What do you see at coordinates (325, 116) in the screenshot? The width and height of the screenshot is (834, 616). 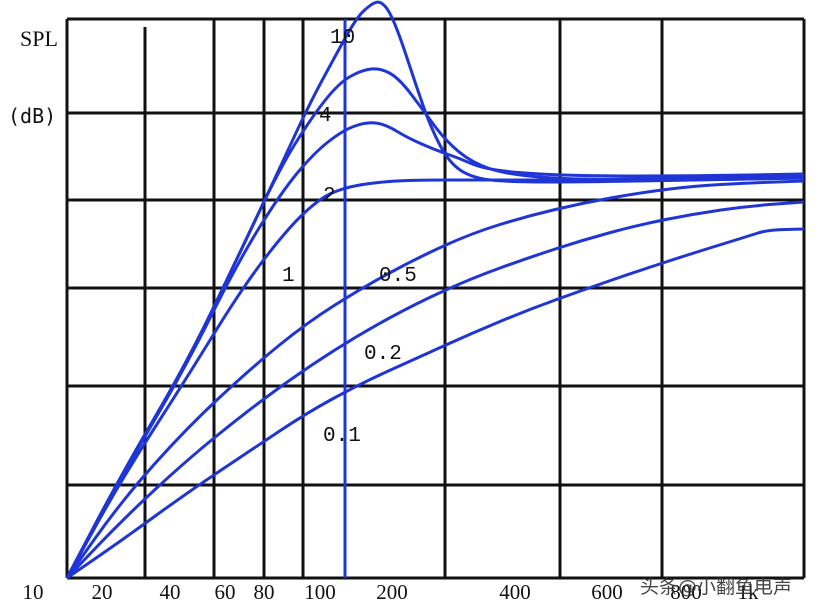 I see `curve-label-4: 4` at bounding box center [325, 116].